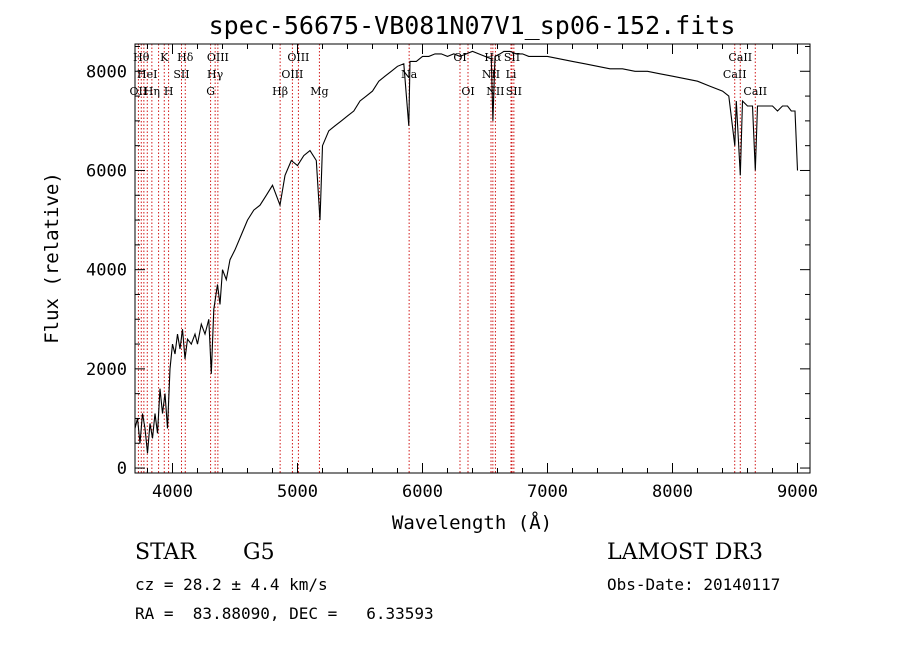 The width and height of the screenshot is (900, 649). What do you see at coordinates (139, 91) in the screenshot?
I see `reference-line-label: OII` at bounding box center [139, 91].